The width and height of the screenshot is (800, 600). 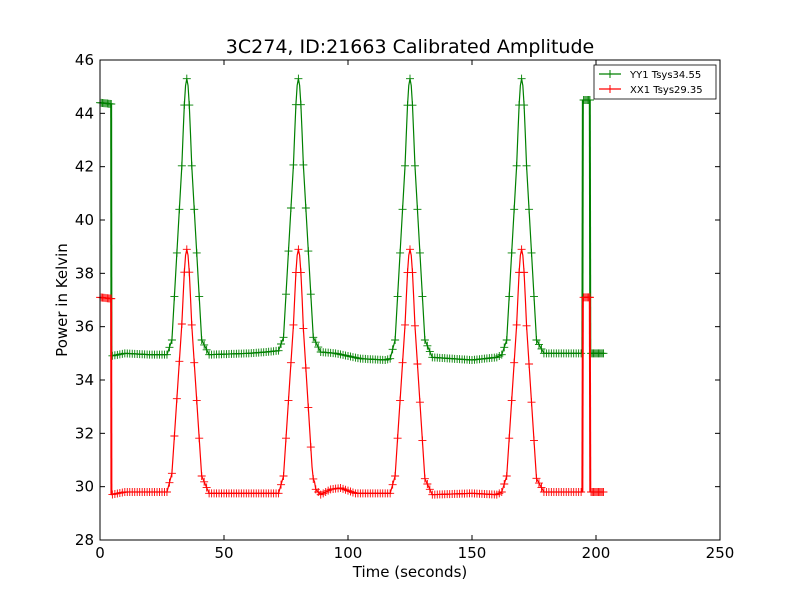 I want to click on y-tick-label-2: 32, so click(x=84, y=433).